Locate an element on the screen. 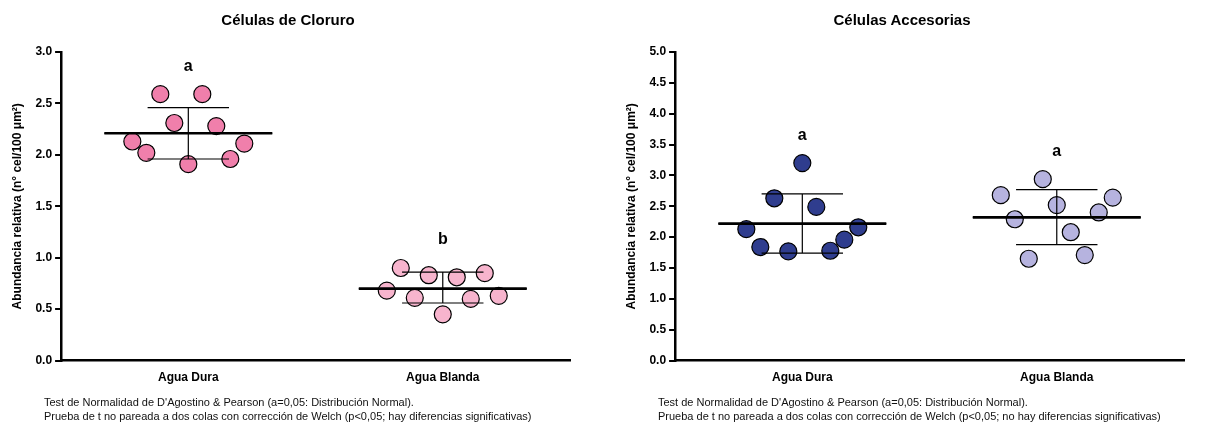 The height and width of the screenshot is (437, 1229). text: Prueba de t no pareada a dos colas con corrección de Welch (p<0,05; hay diferencias significativas) is located at coordinates (288, 416).